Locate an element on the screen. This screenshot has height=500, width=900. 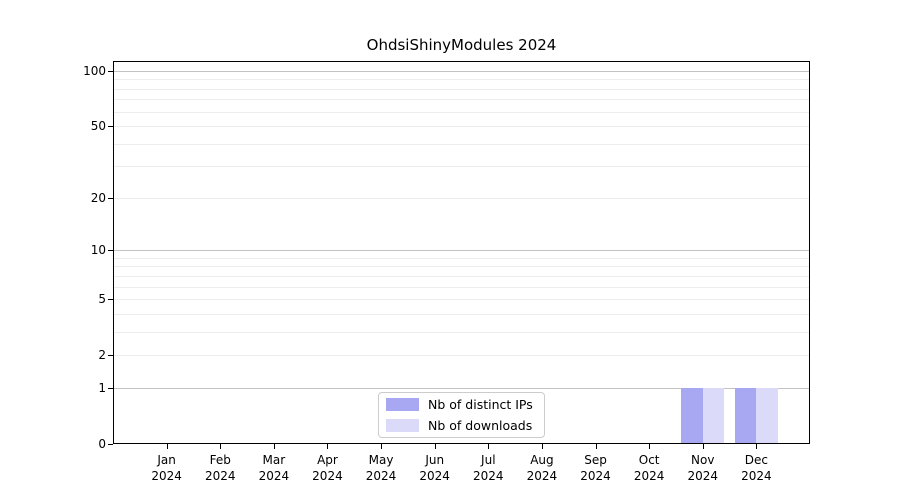
y-tick-label: 2 is located at coordinates (102, 355).